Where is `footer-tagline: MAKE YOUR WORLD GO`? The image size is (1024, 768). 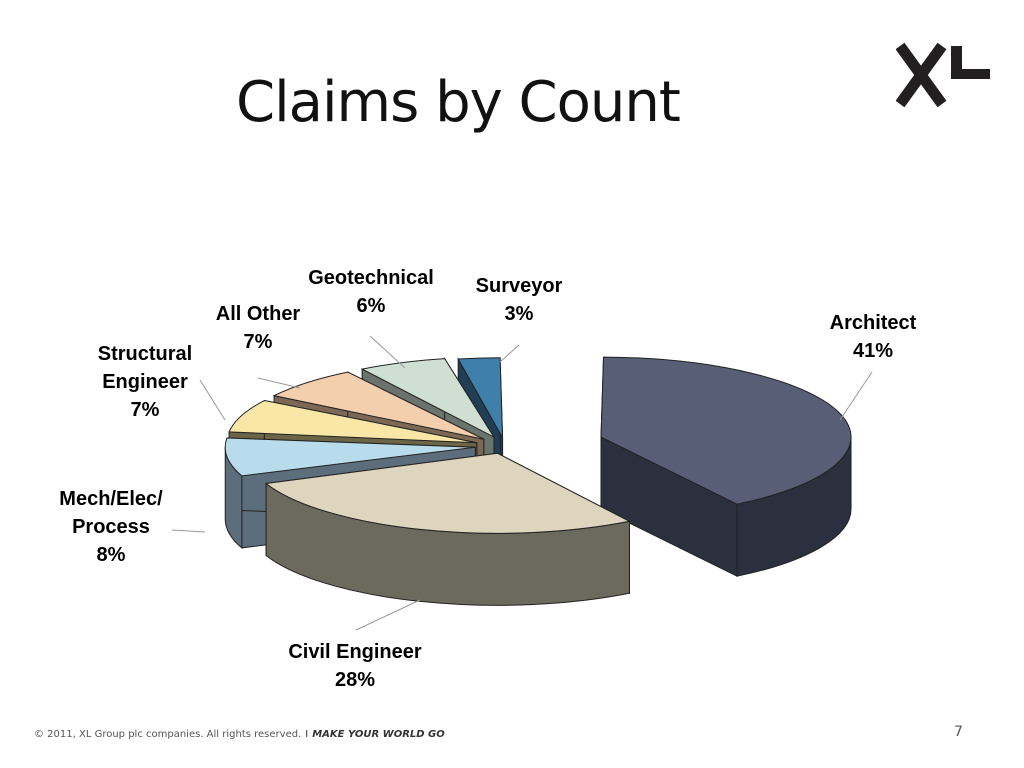
footer-tagline: MAKE YOUR WORLD GO is located at coordinates (378, 734).